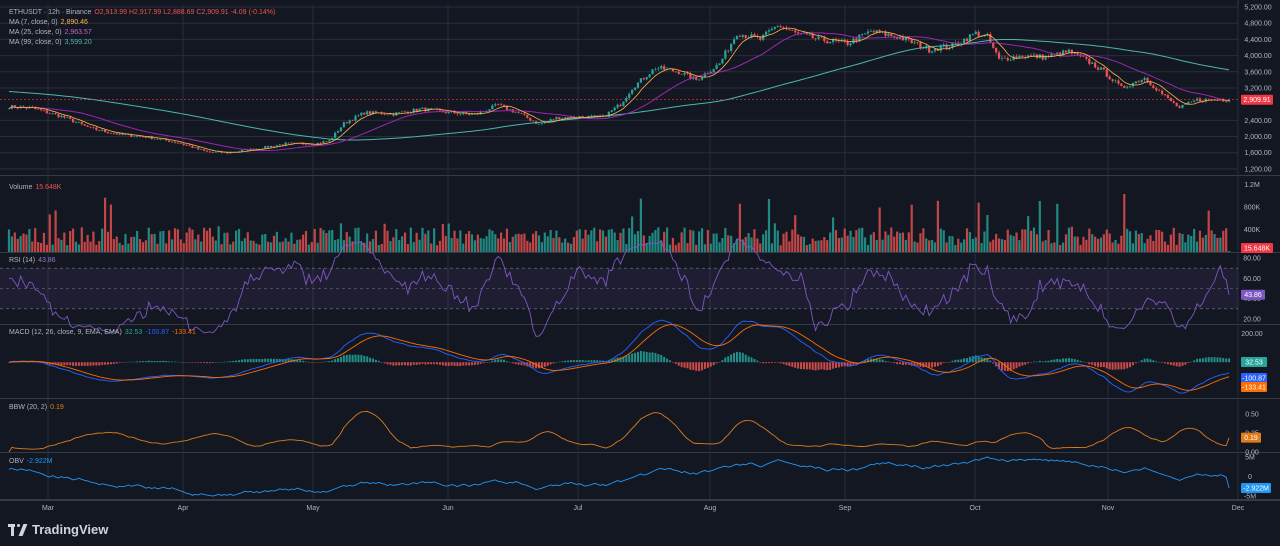  What do you see at coordinates (619, 431) in the screenshot?
I see `bbw-line` at bounding box center [619, 431].